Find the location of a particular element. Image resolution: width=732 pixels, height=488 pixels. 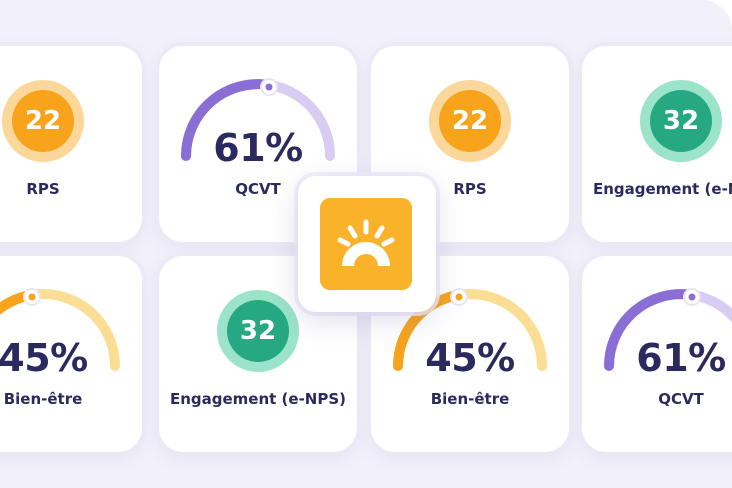

sunrise-icon is located at coordinates (366, 242).